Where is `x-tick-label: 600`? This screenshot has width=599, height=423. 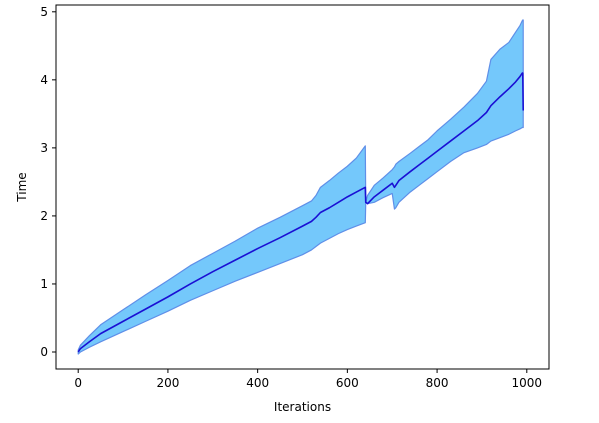
x-tick-label: 600 is located at coordinates (347, 383).